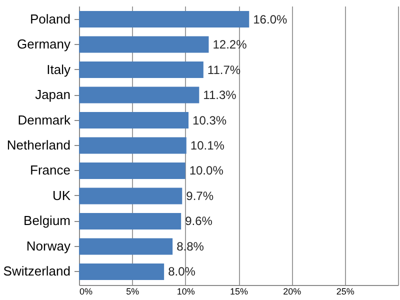 The height and width of the screenshot is (300, 400). Describe the element at coordinates (220, 95) in the screenshot. I see `data-label: 11.3%` at that location.